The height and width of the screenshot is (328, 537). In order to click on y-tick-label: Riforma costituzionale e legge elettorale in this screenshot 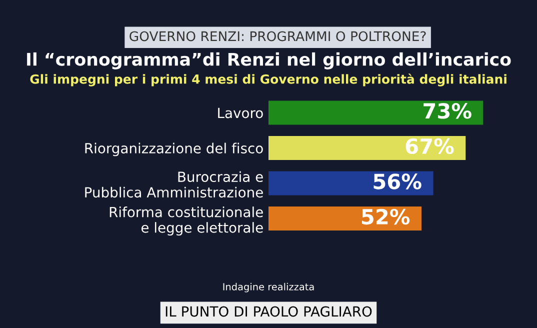, I will do `click(186, 221)`.